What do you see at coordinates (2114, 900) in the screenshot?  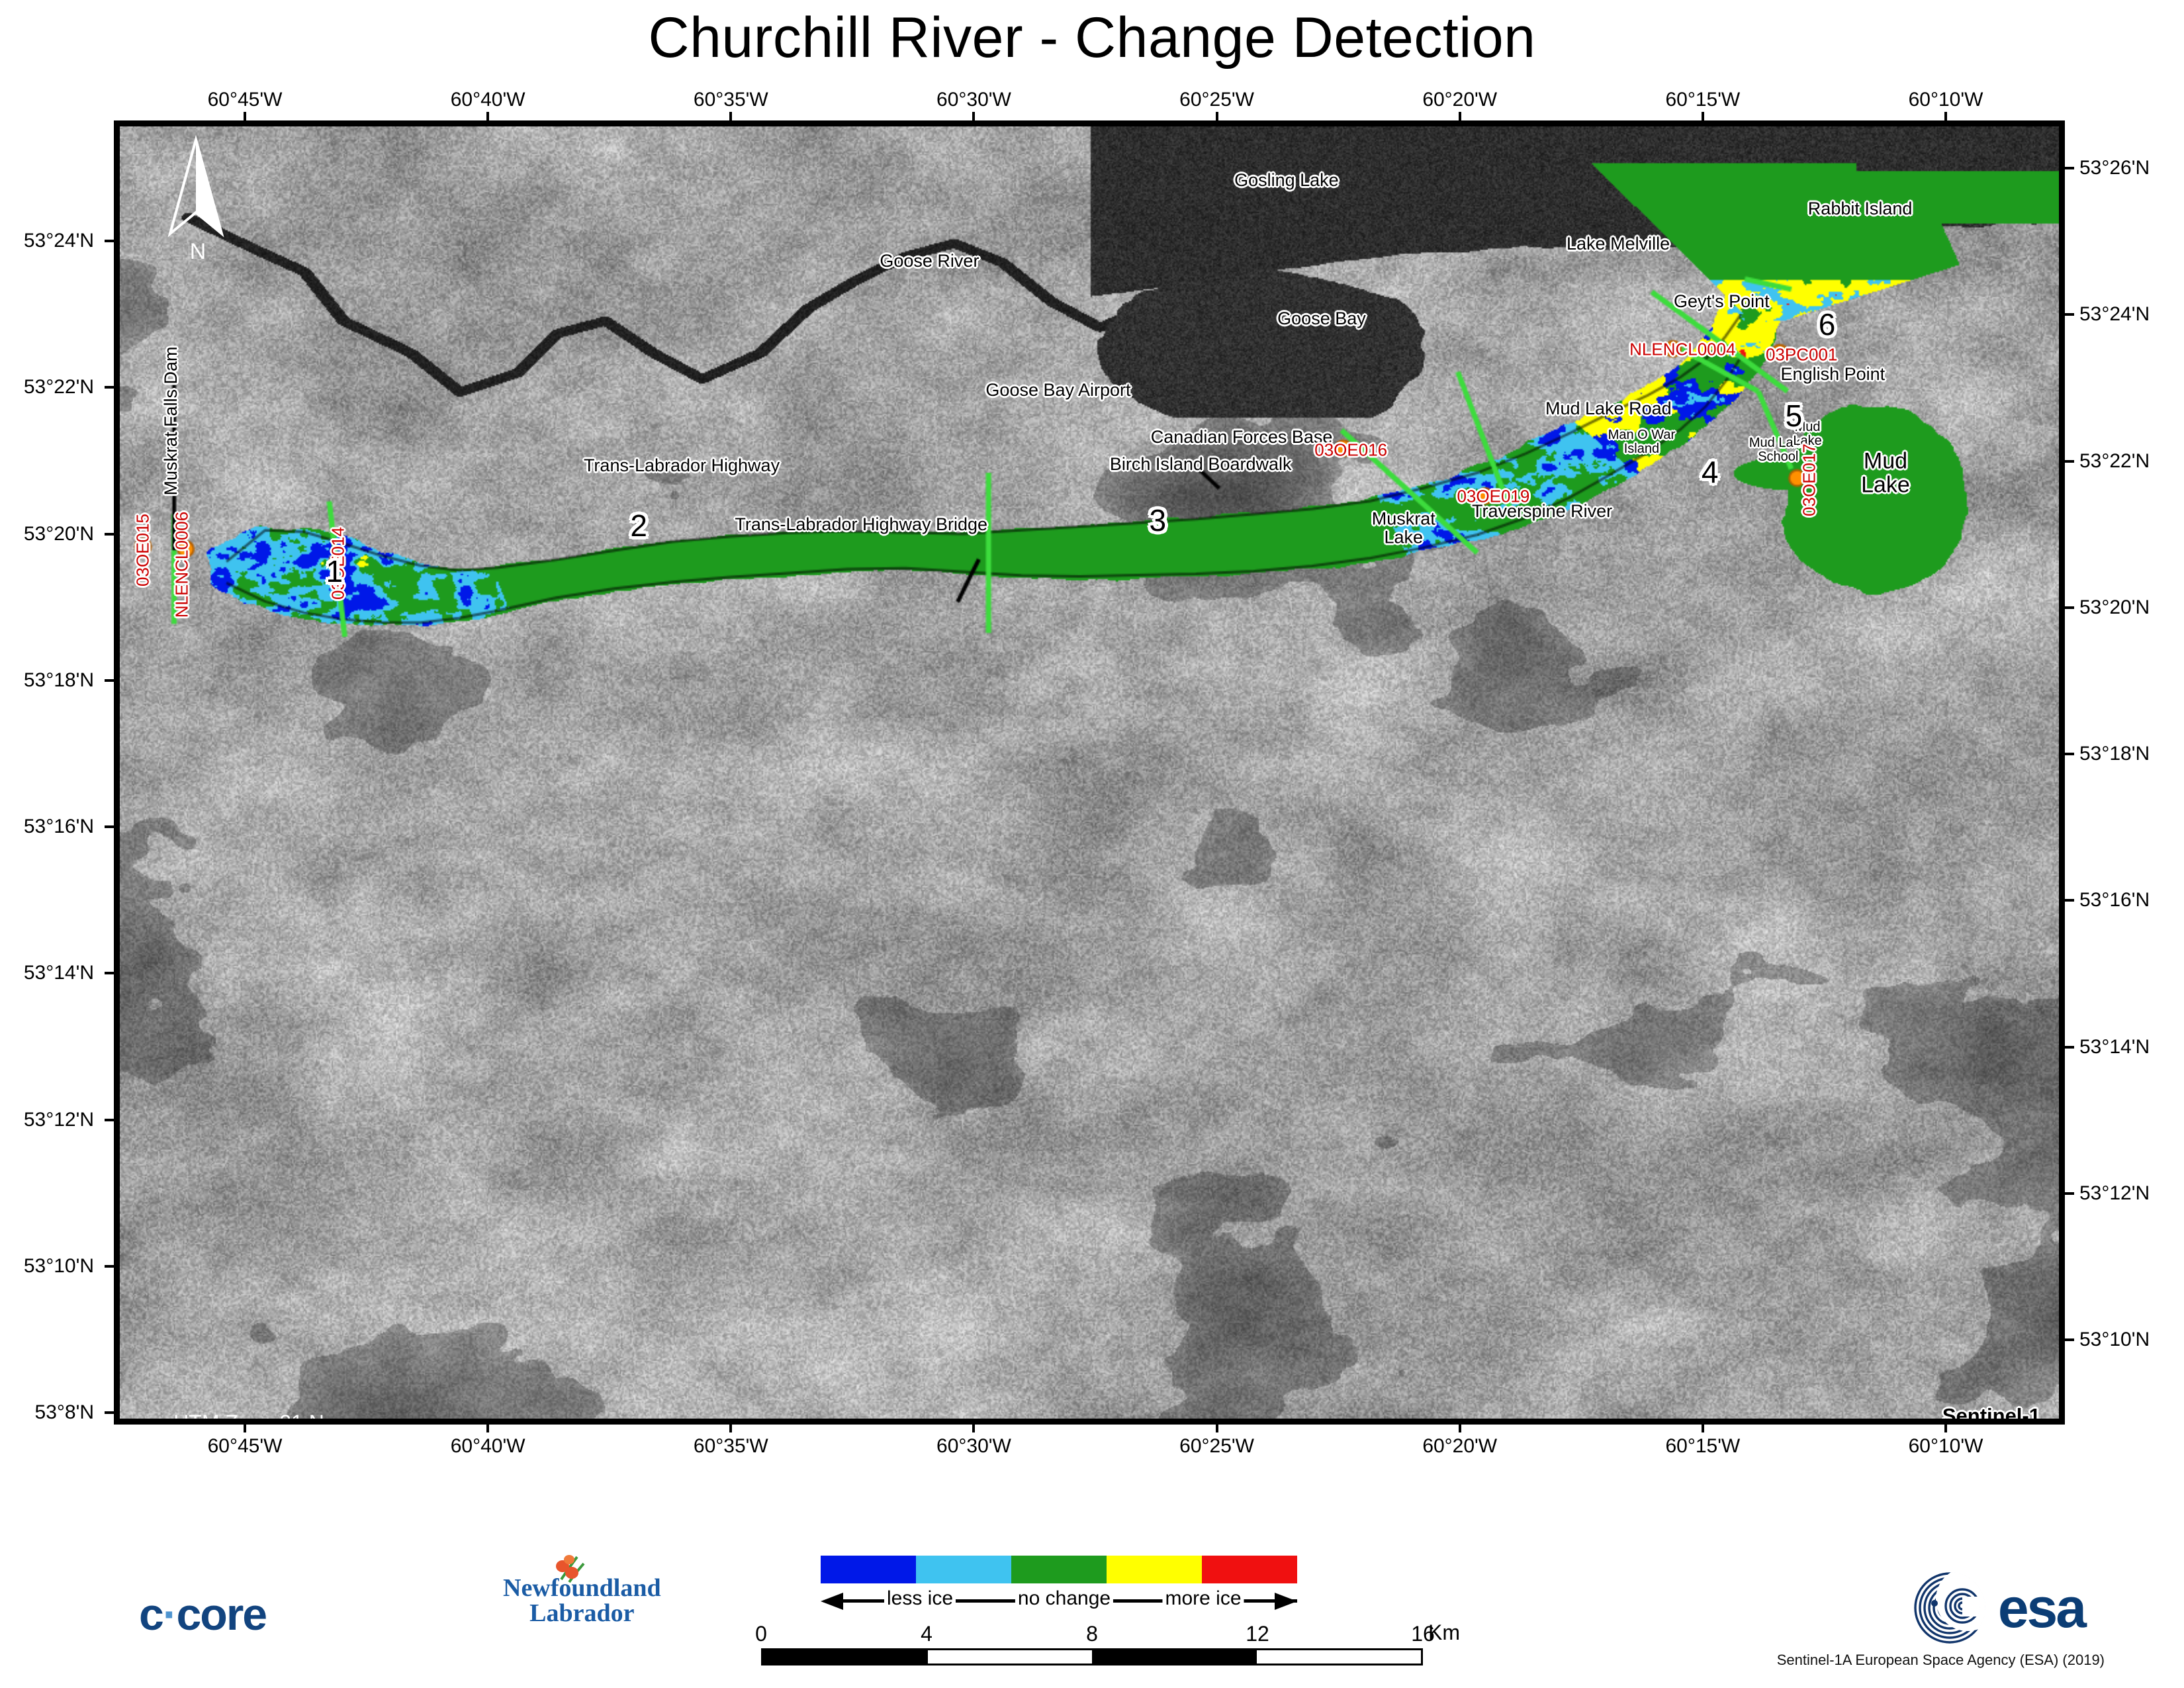 I see `graticule-right-5: 53°16'N` at bounding box center [2114, 900].